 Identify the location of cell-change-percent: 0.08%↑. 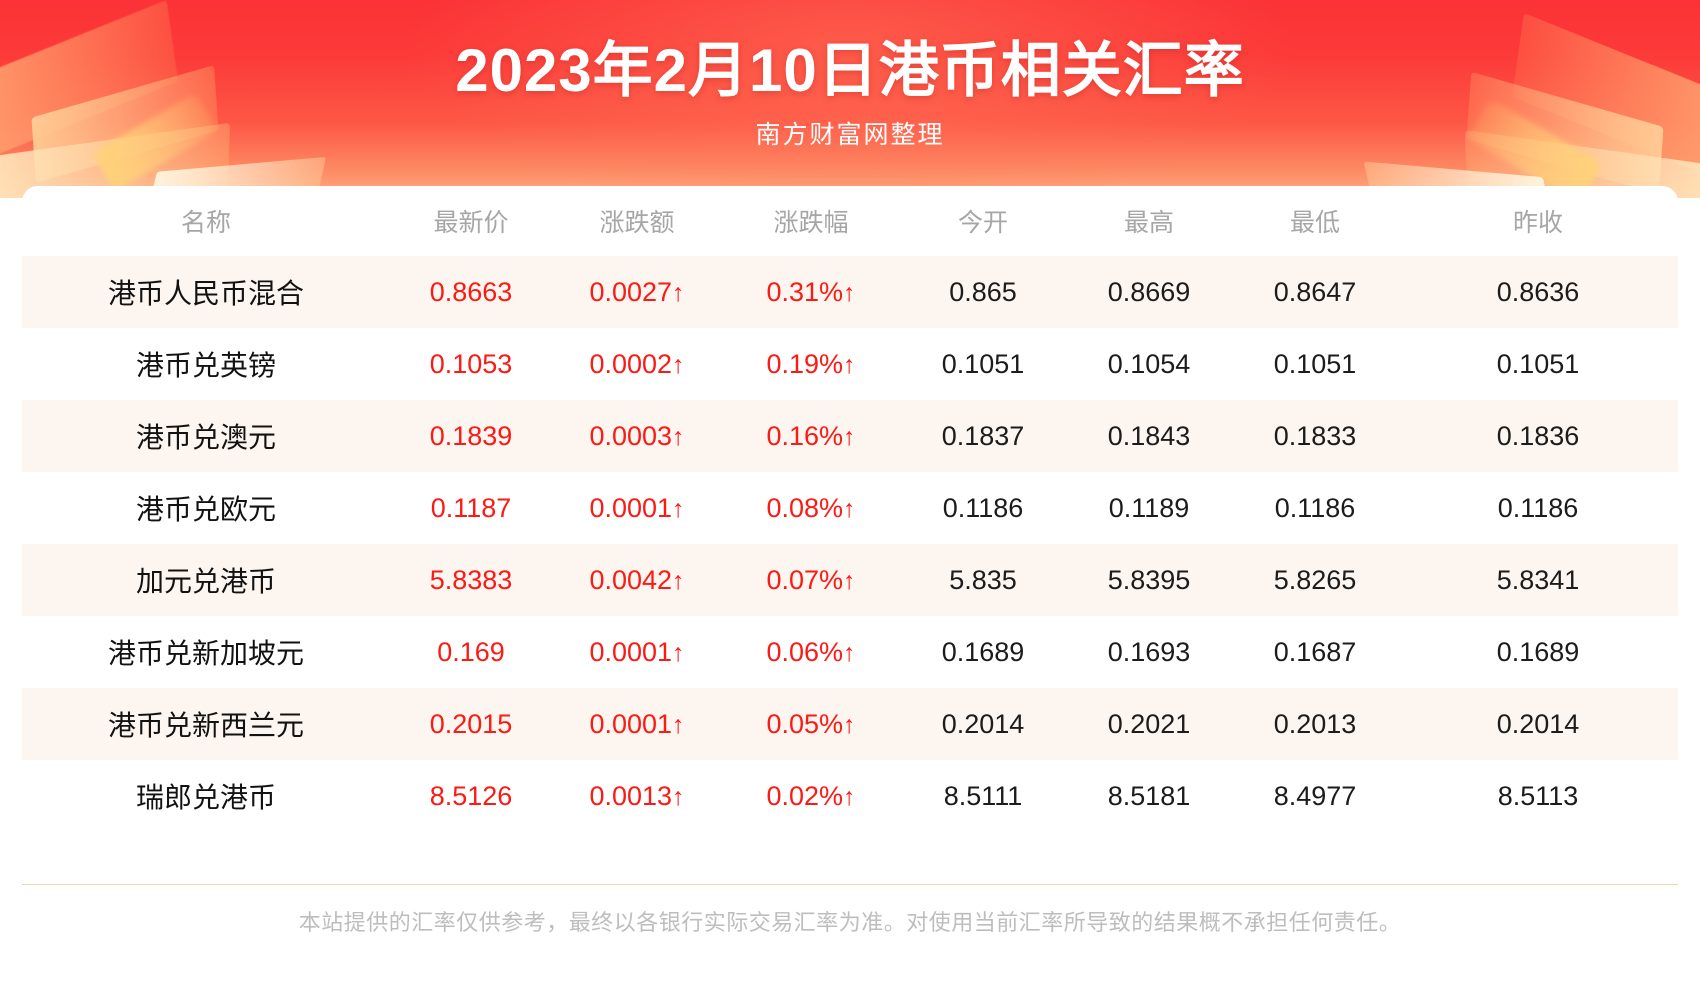
(811, 508).